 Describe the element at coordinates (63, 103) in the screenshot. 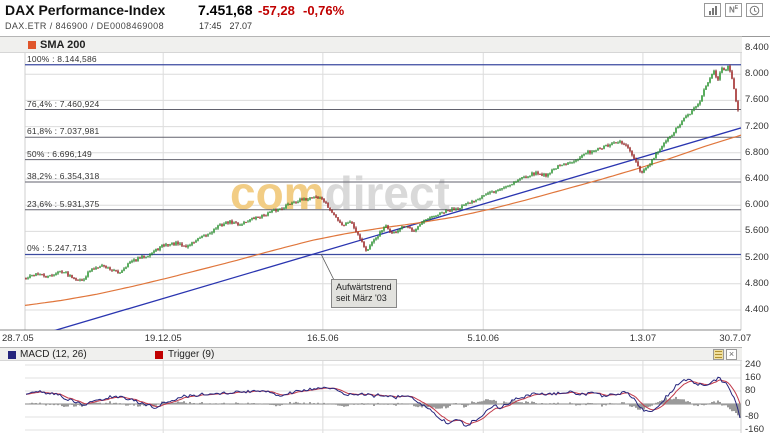

I see `fib-level-label: 76,4% : 7.460,924` at that location.